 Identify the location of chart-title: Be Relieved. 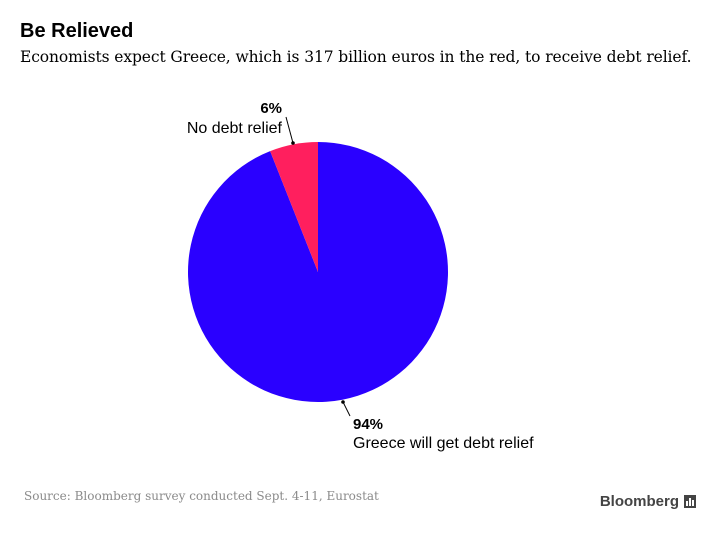
(77, 31).